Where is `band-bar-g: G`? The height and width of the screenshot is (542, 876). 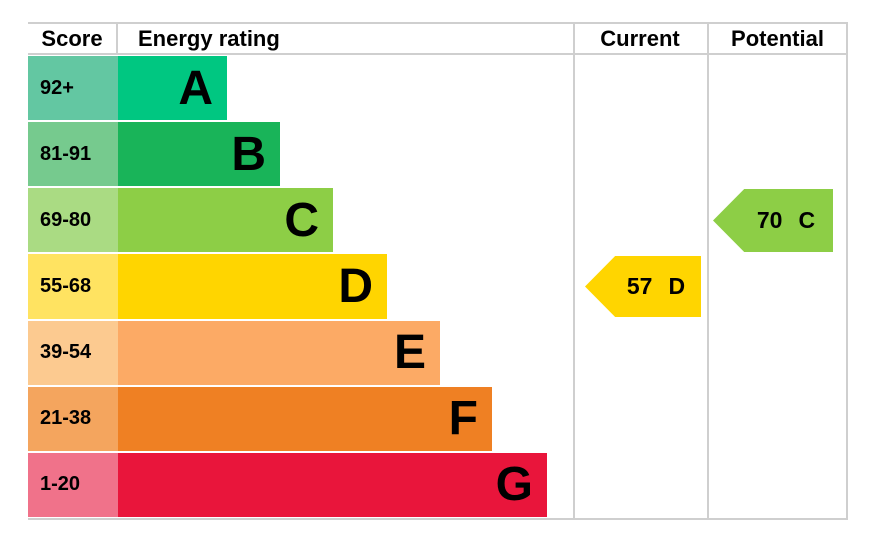
band-bar-g: G is located at coordinates (332, 484).